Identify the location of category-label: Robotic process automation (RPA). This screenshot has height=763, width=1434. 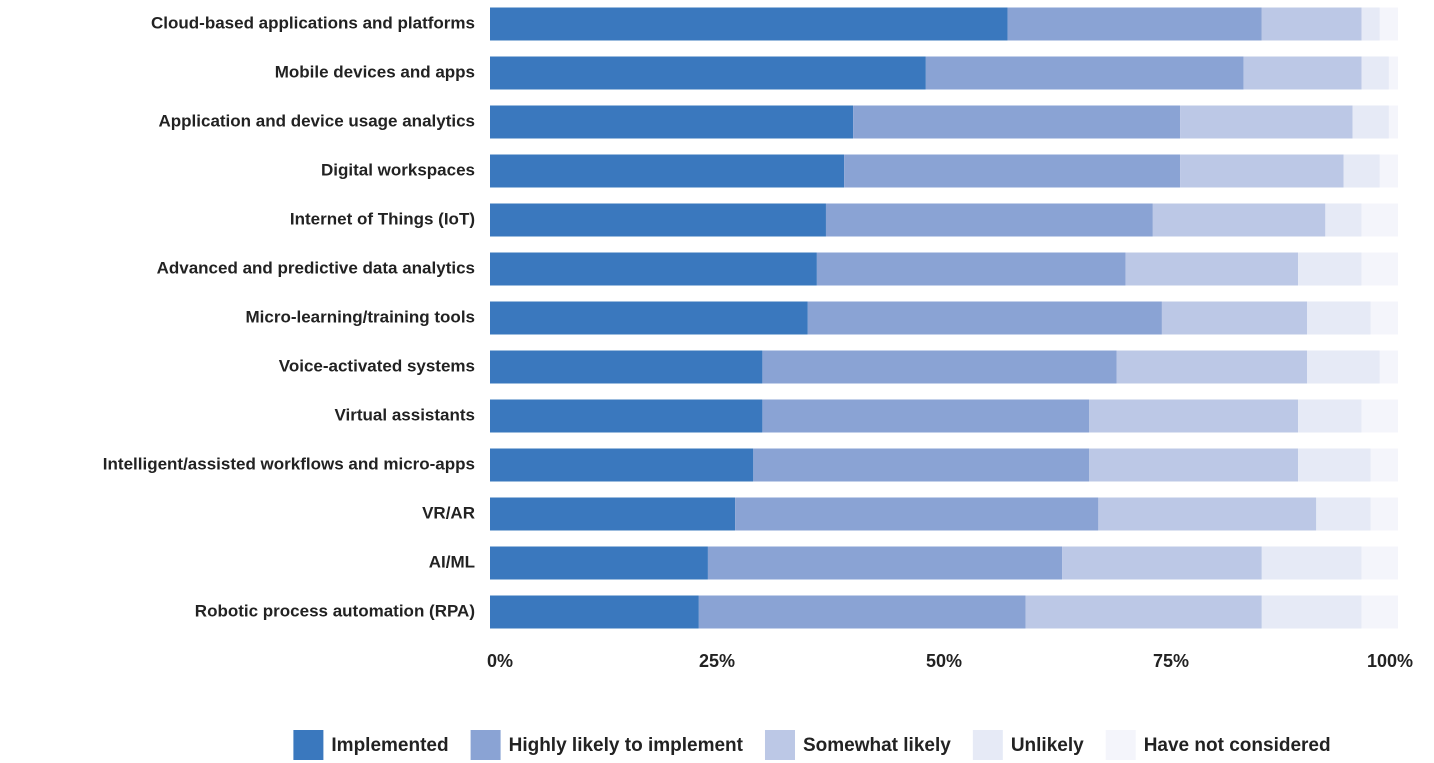
(335, 610).